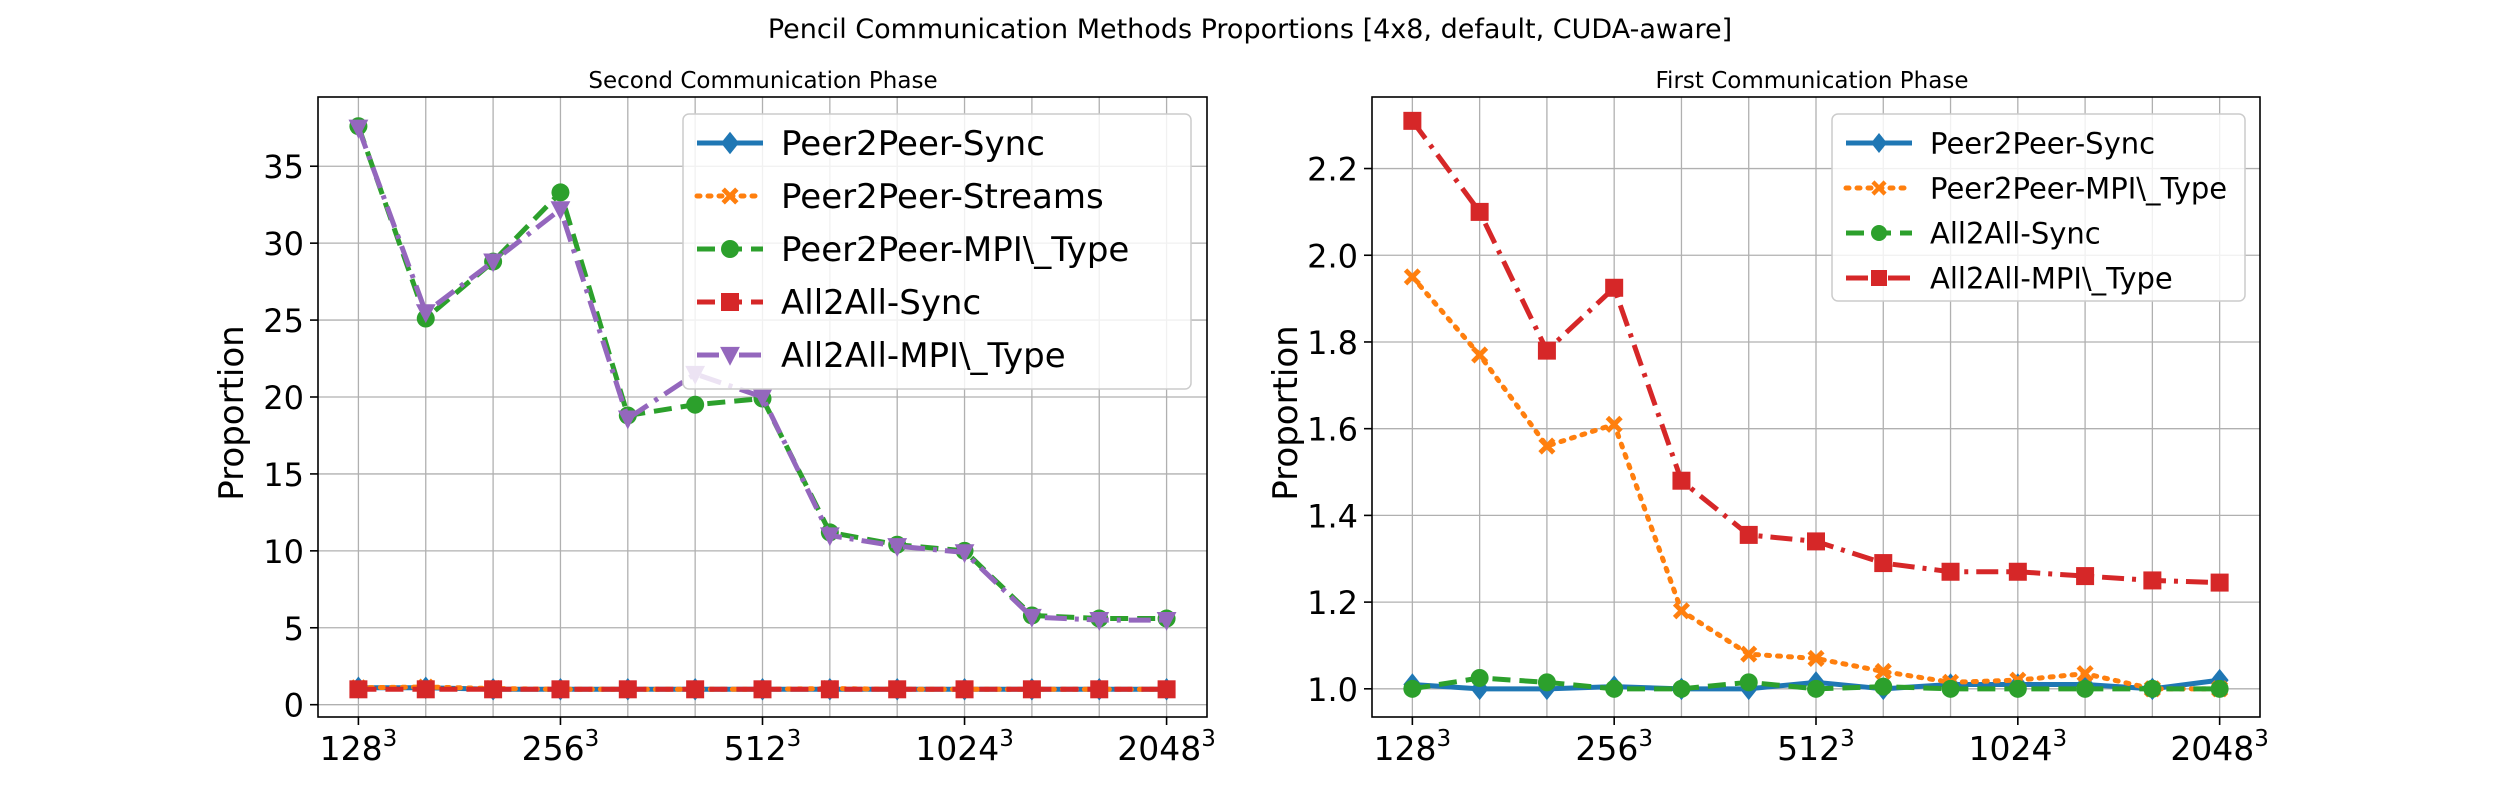 The width and height of the screenshot is (2500, 804). Describe the element at coordinates (283, 398) in the screenshot. I see `y-tick-label: 20` at that location.